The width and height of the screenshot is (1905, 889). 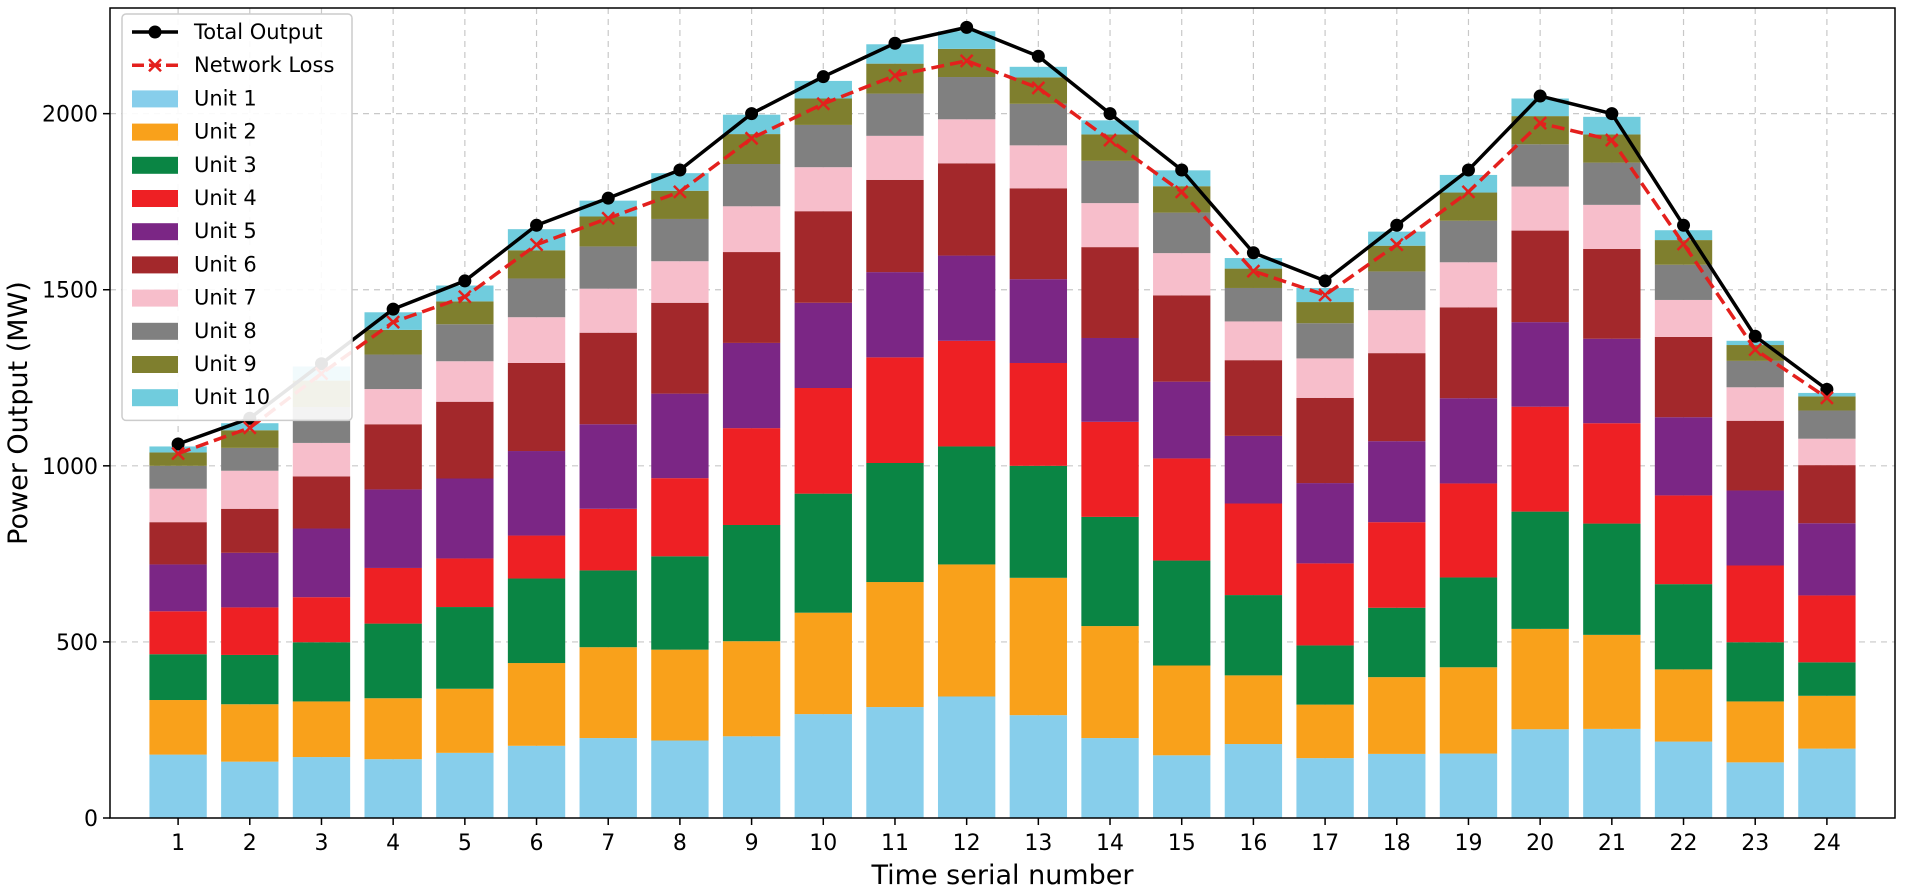 What do you see at coordinates (1540, 843) in the screenshot?
I see `x-tick-label: 20` at bounding box center [1540, 843].